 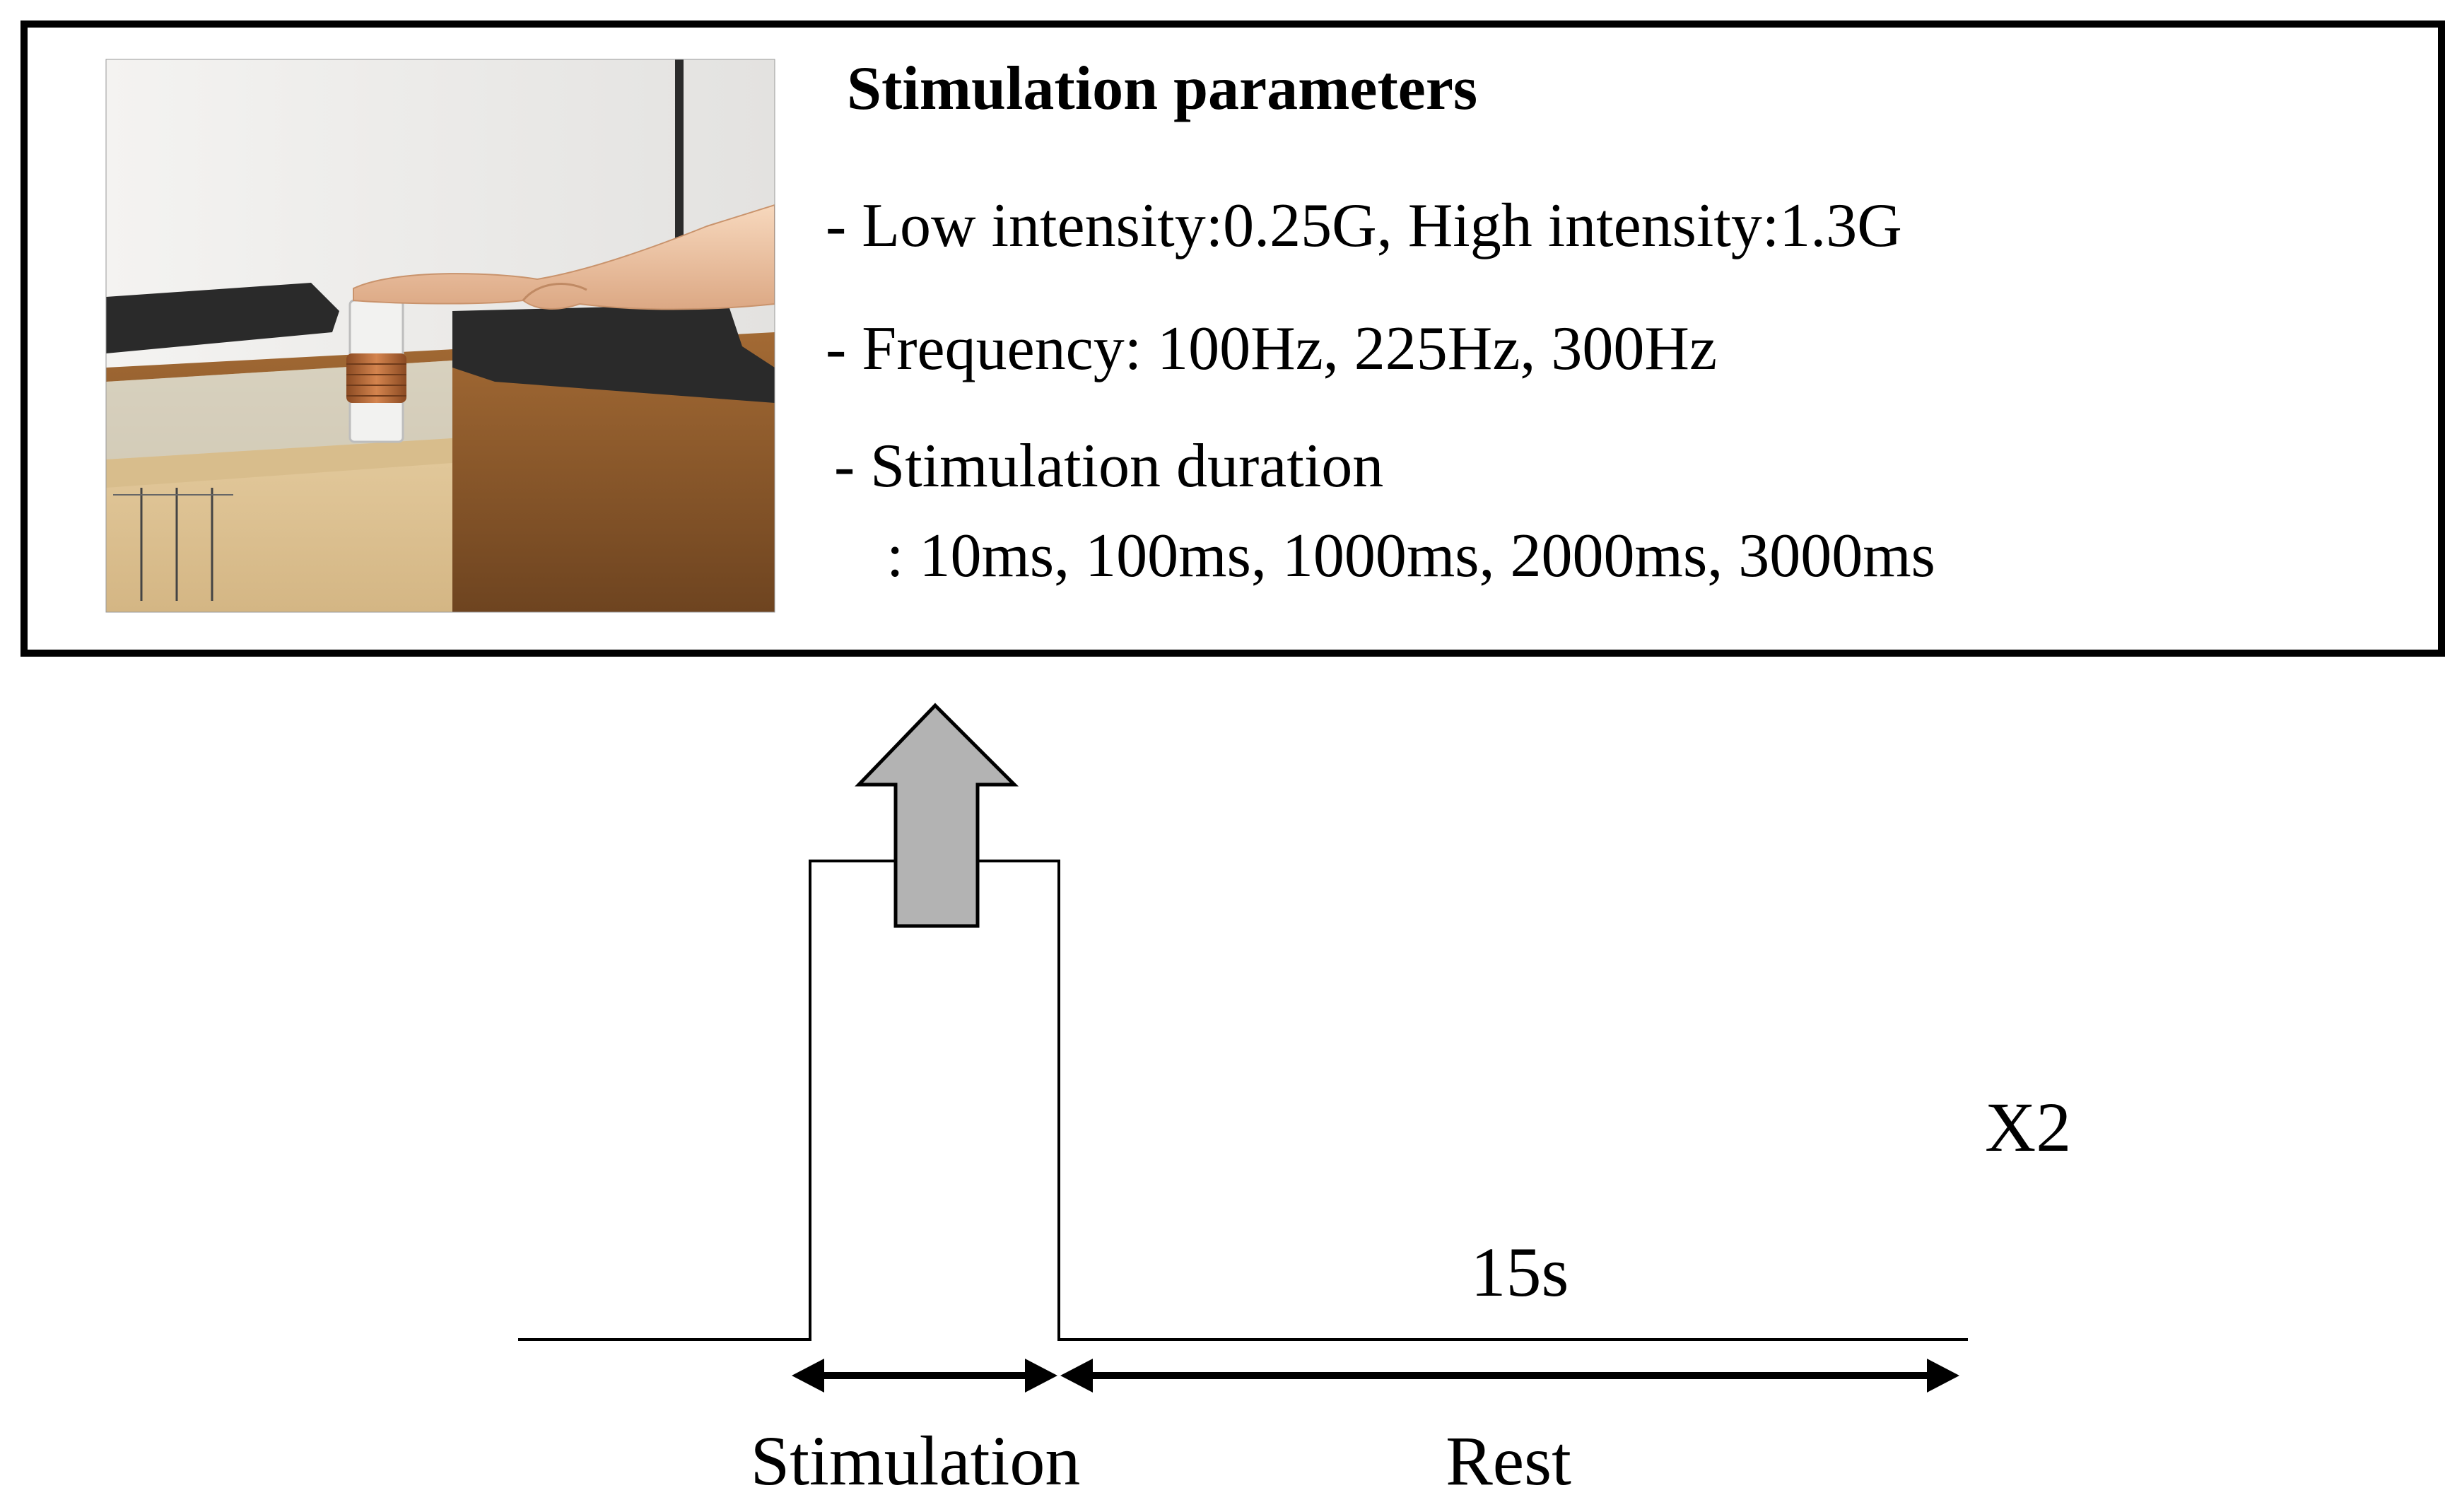 I want to click on stimulation-span-arrow, so click(x=924, y=1376).